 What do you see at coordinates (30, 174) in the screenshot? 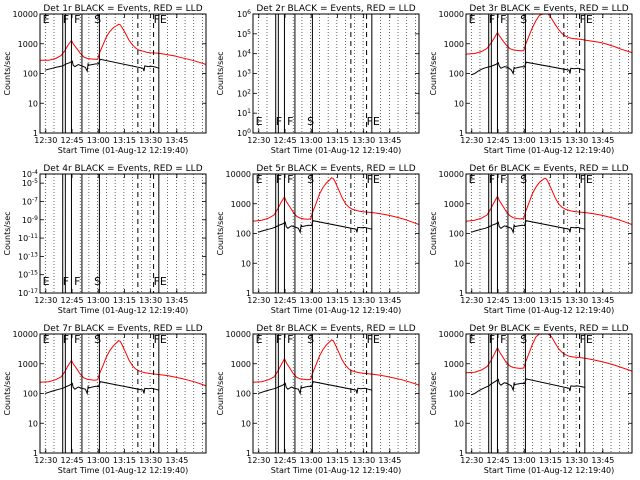
I see `y-tick-label: 10⁻⁴` at bounding box center [30, 174].